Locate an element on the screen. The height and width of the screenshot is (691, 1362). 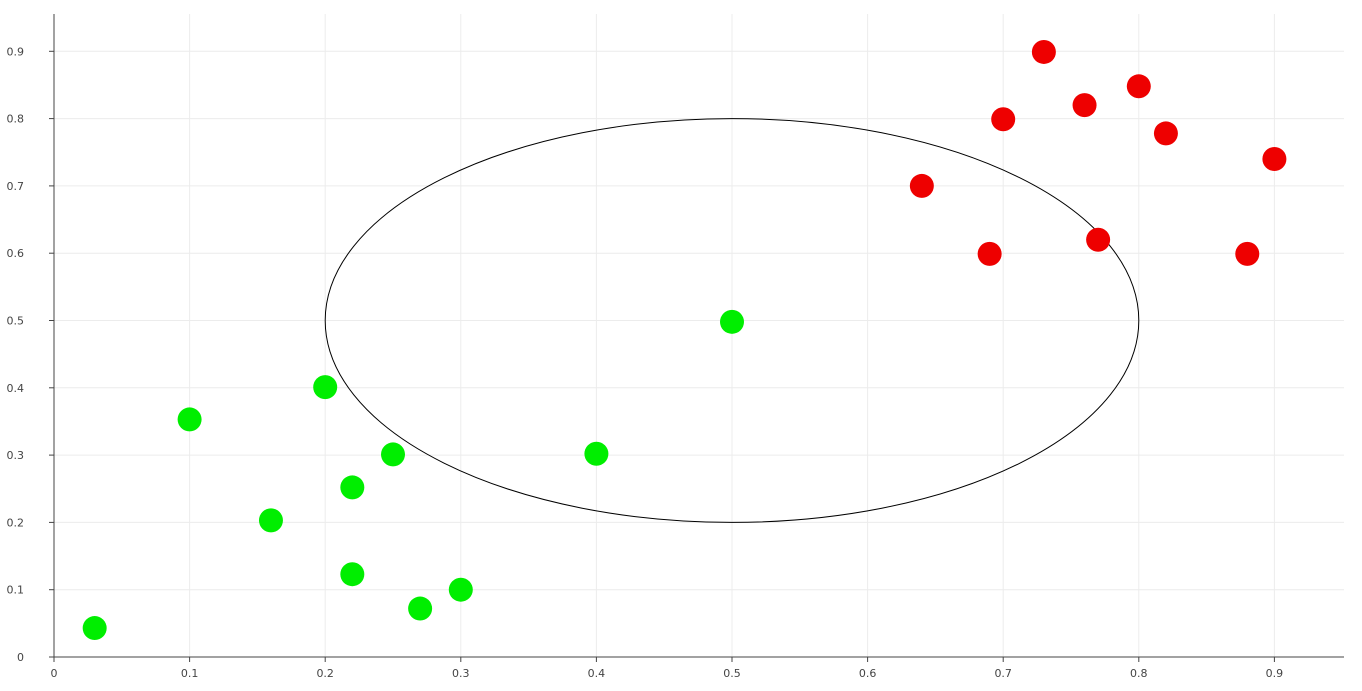
x-tick-label: 0.4 is located at coordinates (597, 673).